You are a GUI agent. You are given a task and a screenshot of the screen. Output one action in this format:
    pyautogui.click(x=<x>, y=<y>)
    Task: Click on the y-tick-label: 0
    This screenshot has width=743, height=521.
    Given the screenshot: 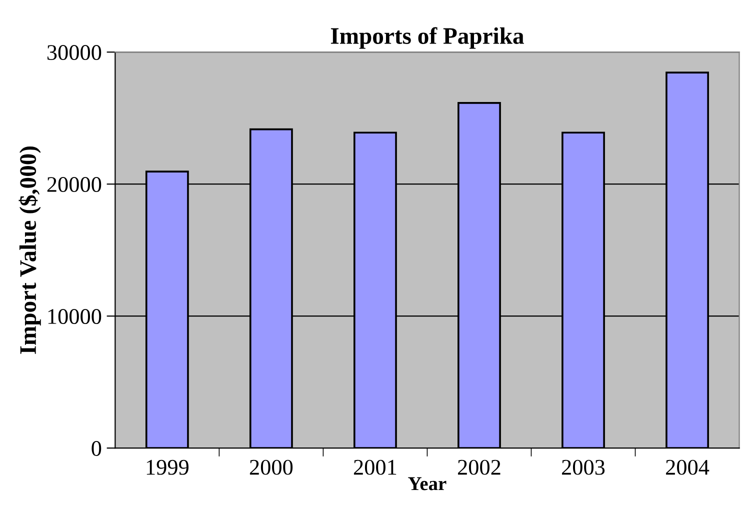 What is the action you would take?
    pyautogui.click(x=97, y=448)
    